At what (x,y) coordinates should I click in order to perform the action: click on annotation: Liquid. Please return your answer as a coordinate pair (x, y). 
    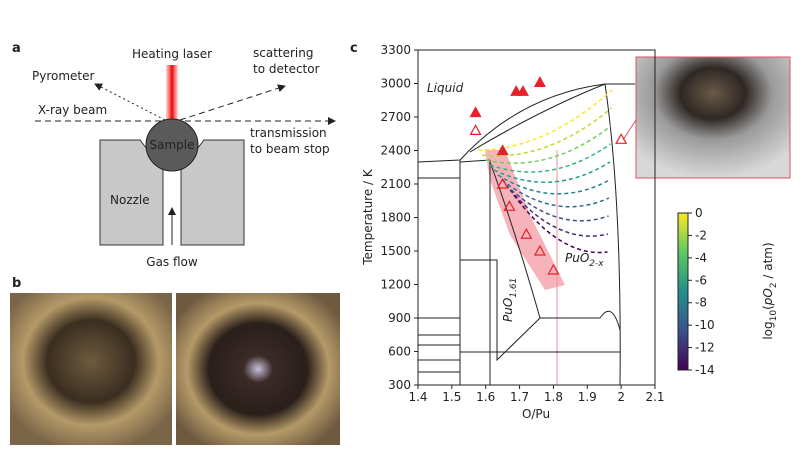
    Looking at the image, I should click on (445, 88).